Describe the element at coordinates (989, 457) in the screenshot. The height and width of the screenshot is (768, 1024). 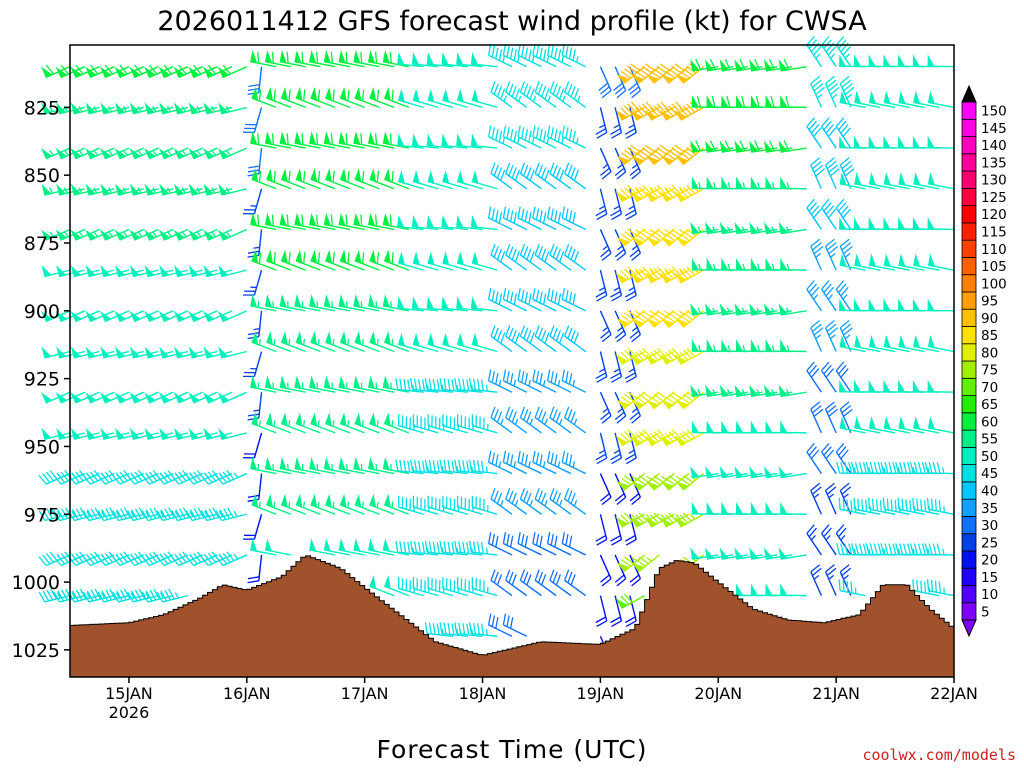
I see `colorbar-label: 50` at that location.